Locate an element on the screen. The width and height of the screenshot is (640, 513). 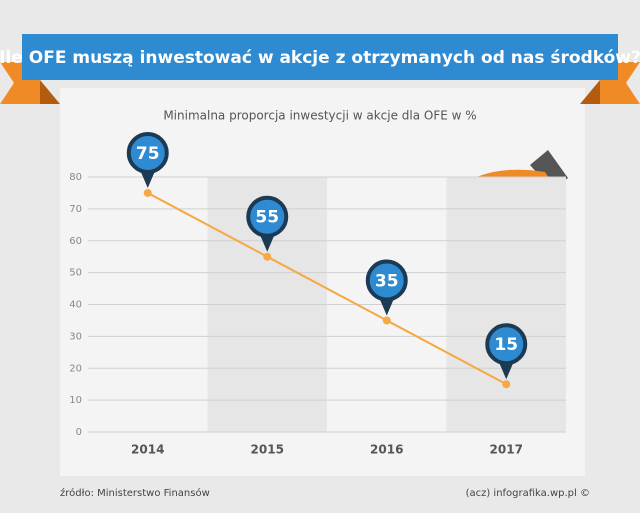
source: źródło: Ministerstwo Finansów is located at coordinates (135, 493).